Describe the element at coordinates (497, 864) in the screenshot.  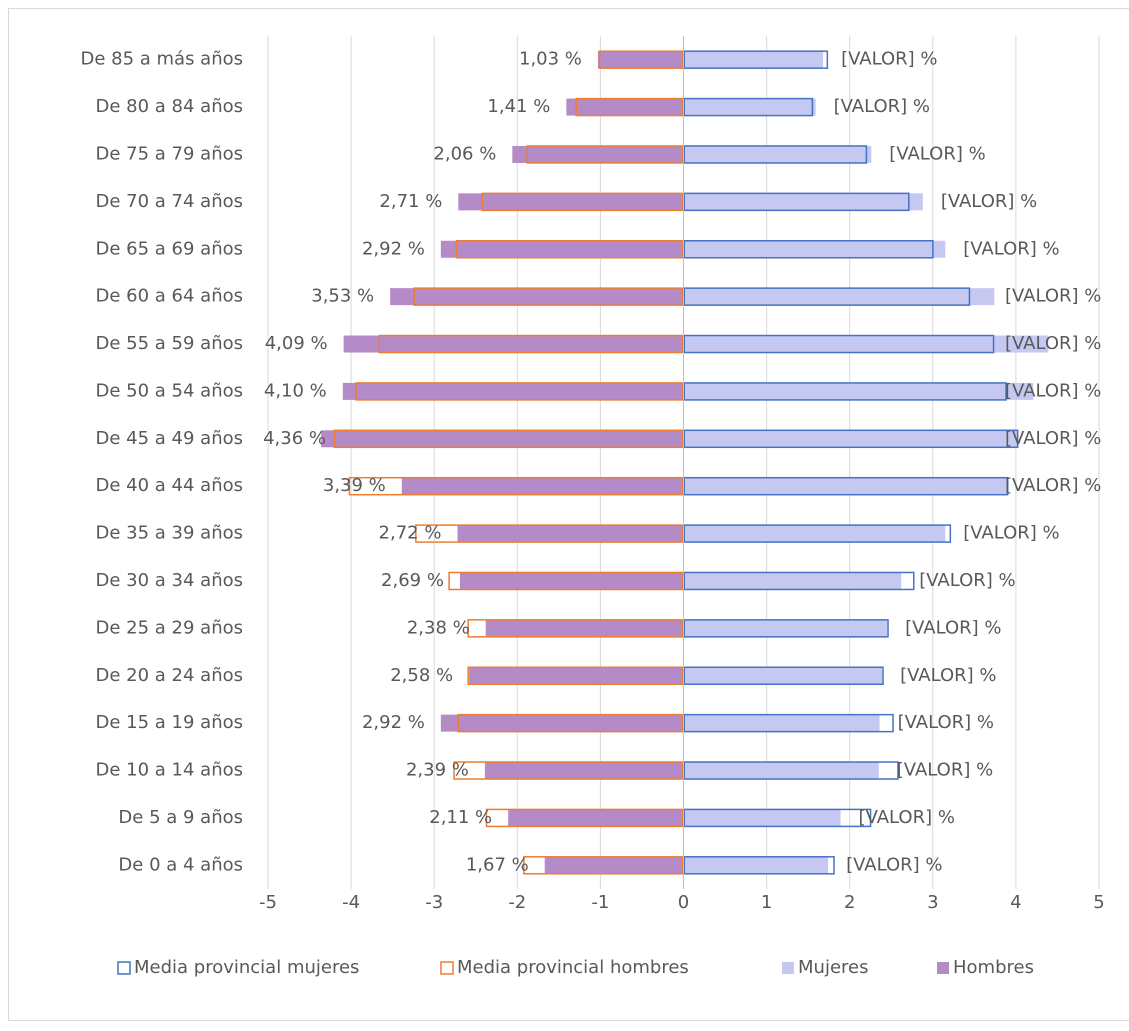
I see `data-label: 1,67 %` at that location.